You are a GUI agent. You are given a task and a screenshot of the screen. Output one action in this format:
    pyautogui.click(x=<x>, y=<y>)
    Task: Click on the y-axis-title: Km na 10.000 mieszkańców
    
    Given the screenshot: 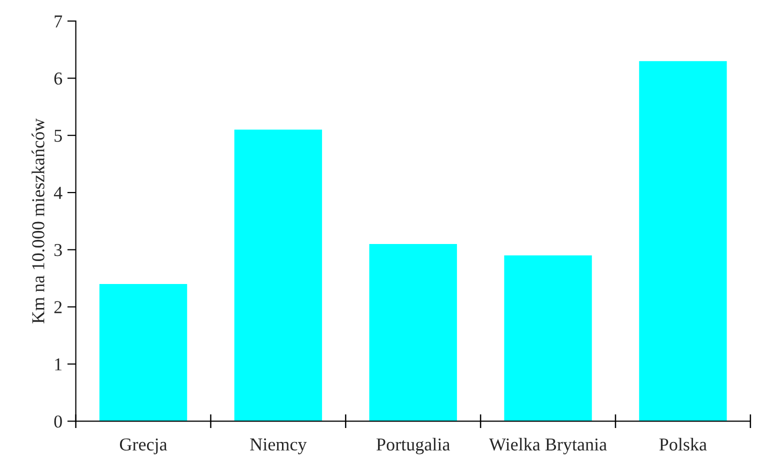 What is the action you would take?
    pyautogui.click(x=38, y=221)
    